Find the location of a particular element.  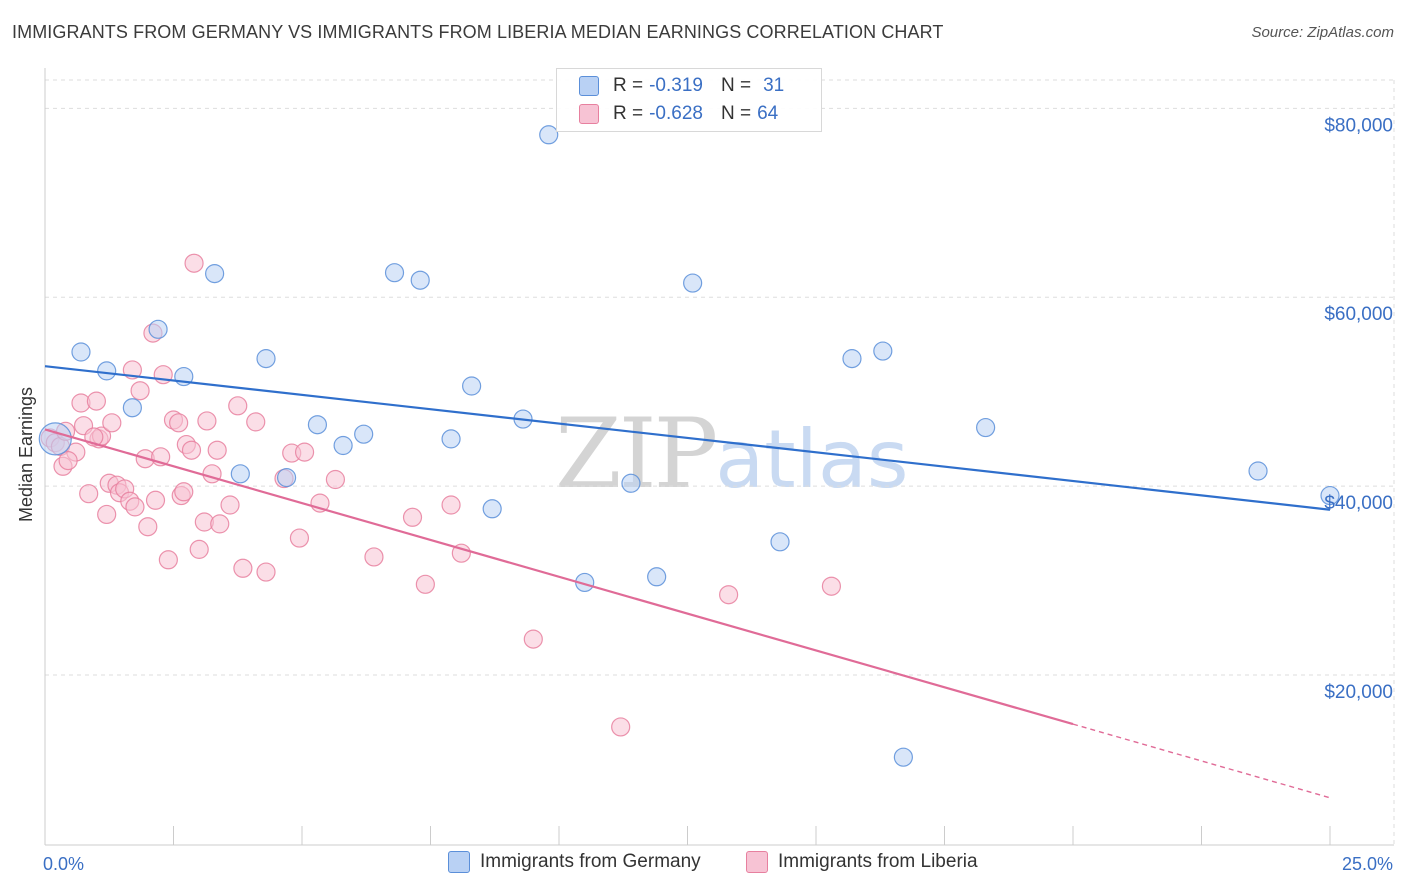

liberia-legend-swatch is located at coordinates (757, 862).